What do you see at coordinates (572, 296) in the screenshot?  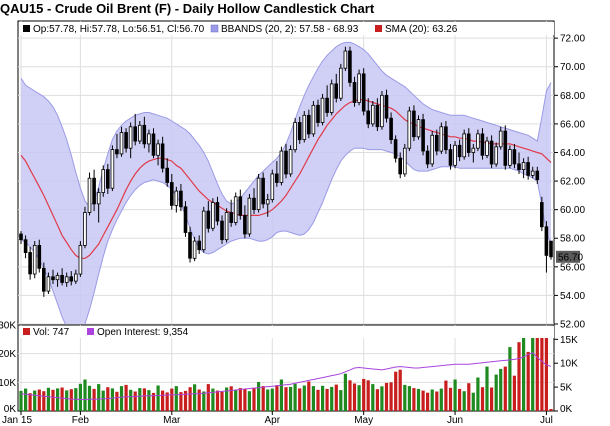 I see `price-tick-label: 54.00` at bounding box center [572, 296].